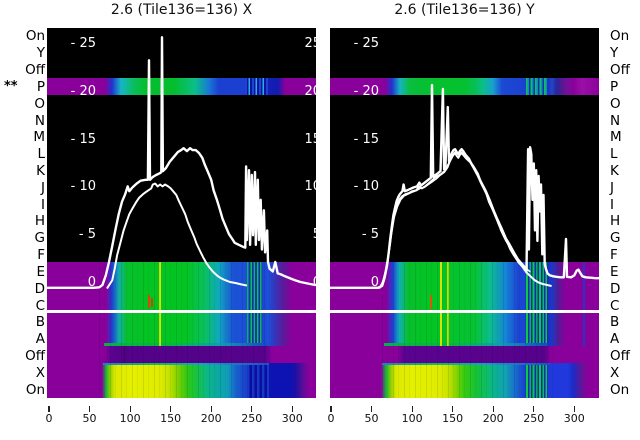 This screenshot has width=640, height=440. Describe the element at coordinates (615, 221) in the screenshot. I see `row-label-right: H` at that location.